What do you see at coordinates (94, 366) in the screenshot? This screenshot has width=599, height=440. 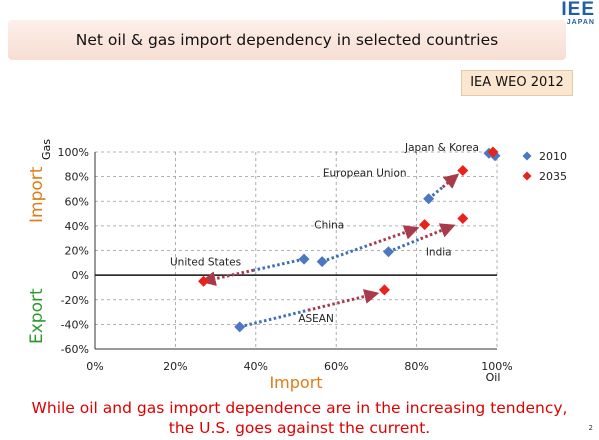 I see `x-tick-label: 0%` at bounding box center [94, 366].